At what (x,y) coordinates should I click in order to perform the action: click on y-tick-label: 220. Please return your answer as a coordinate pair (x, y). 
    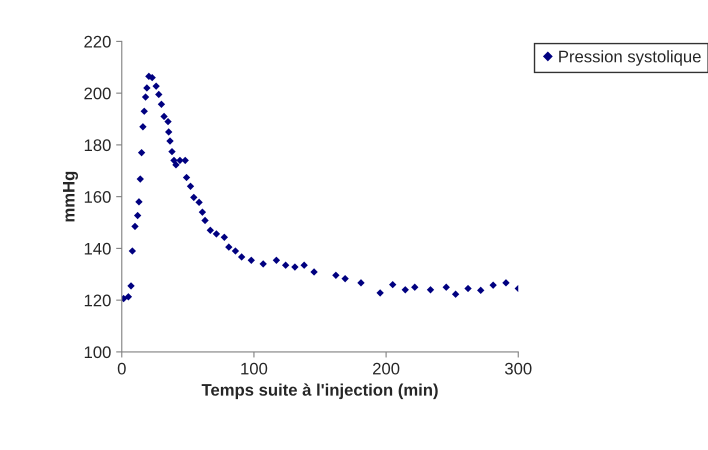
    Looking at the image, I should click on (97, 42).